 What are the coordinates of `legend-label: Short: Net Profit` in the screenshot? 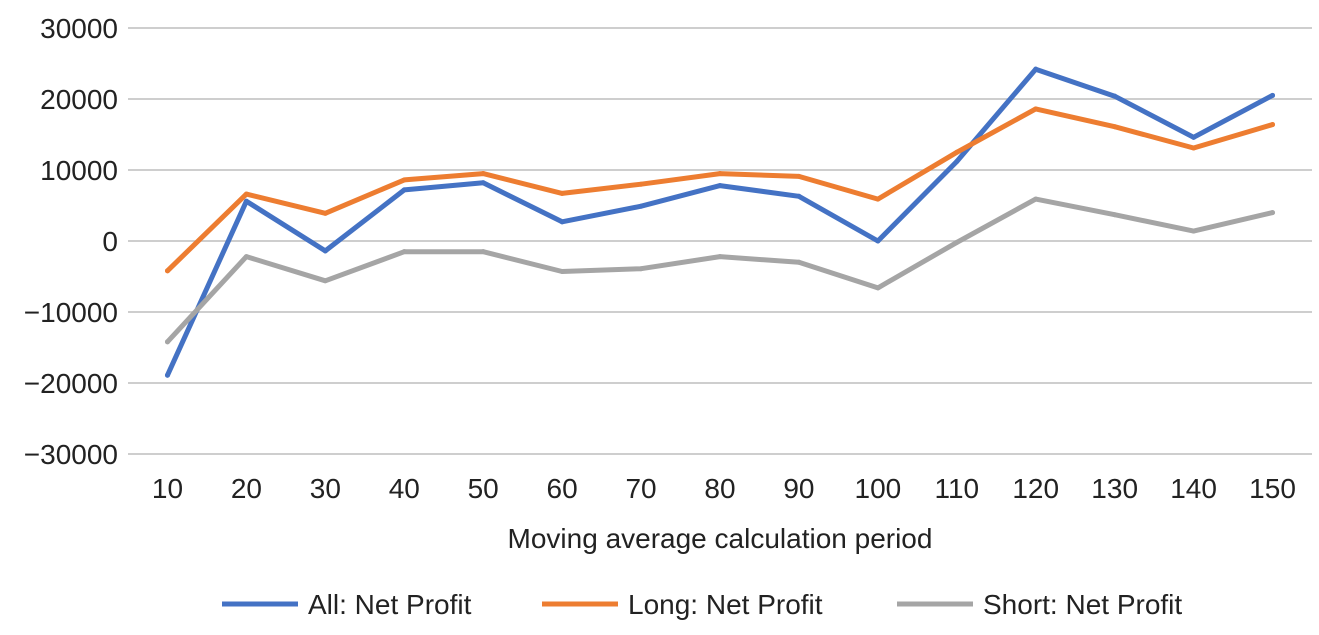 It's located at (1082, 604).